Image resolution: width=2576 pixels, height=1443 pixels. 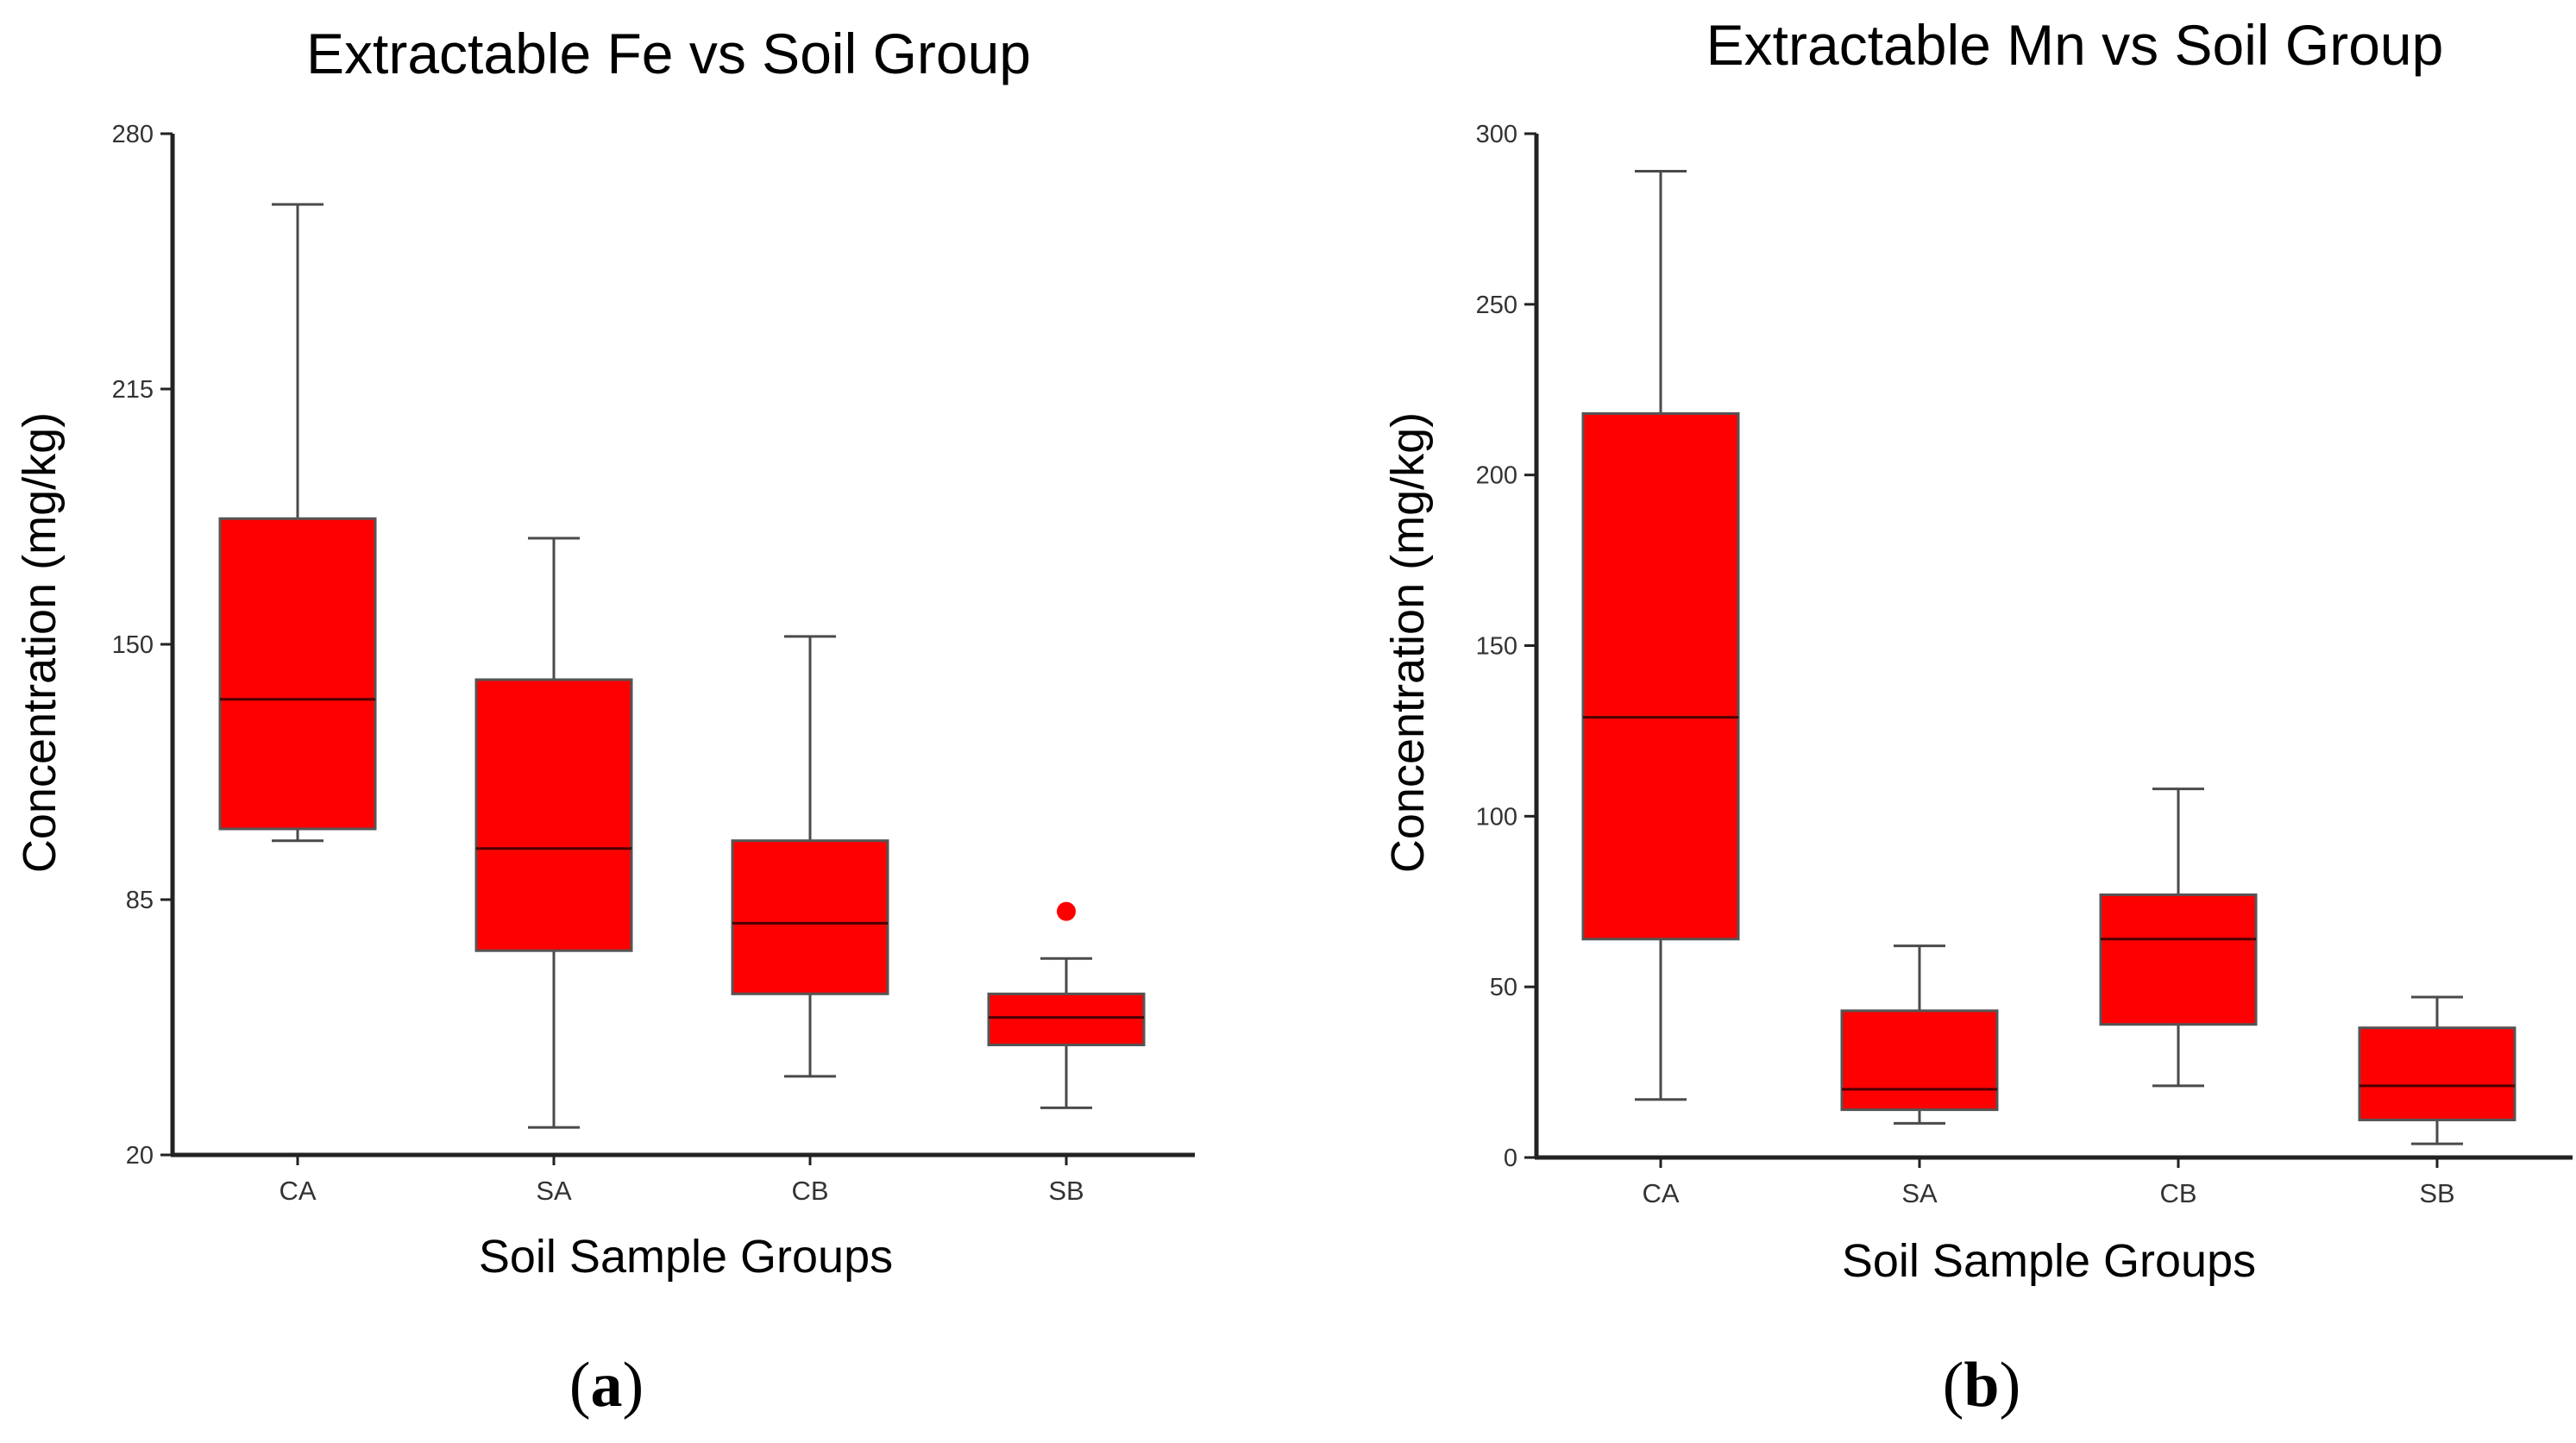 What do you see at coordinates (2075, 45) in the screenshot?
I see `chart-title-mn: Extractable Mn vs Soil Group` at bounding box center [2075, 45].